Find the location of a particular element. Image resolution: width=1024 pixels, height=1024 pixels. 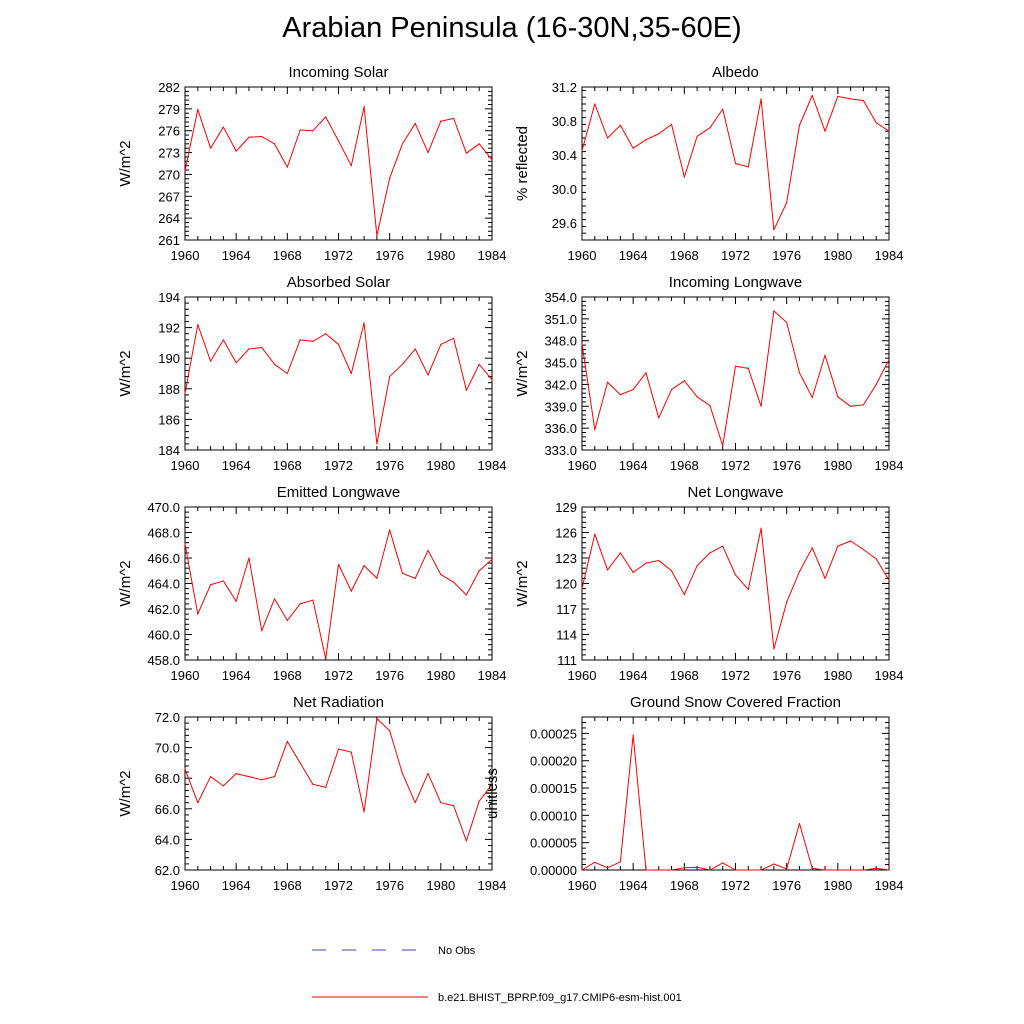

y-tick-label: 261 is located at coordinates (169, 240).